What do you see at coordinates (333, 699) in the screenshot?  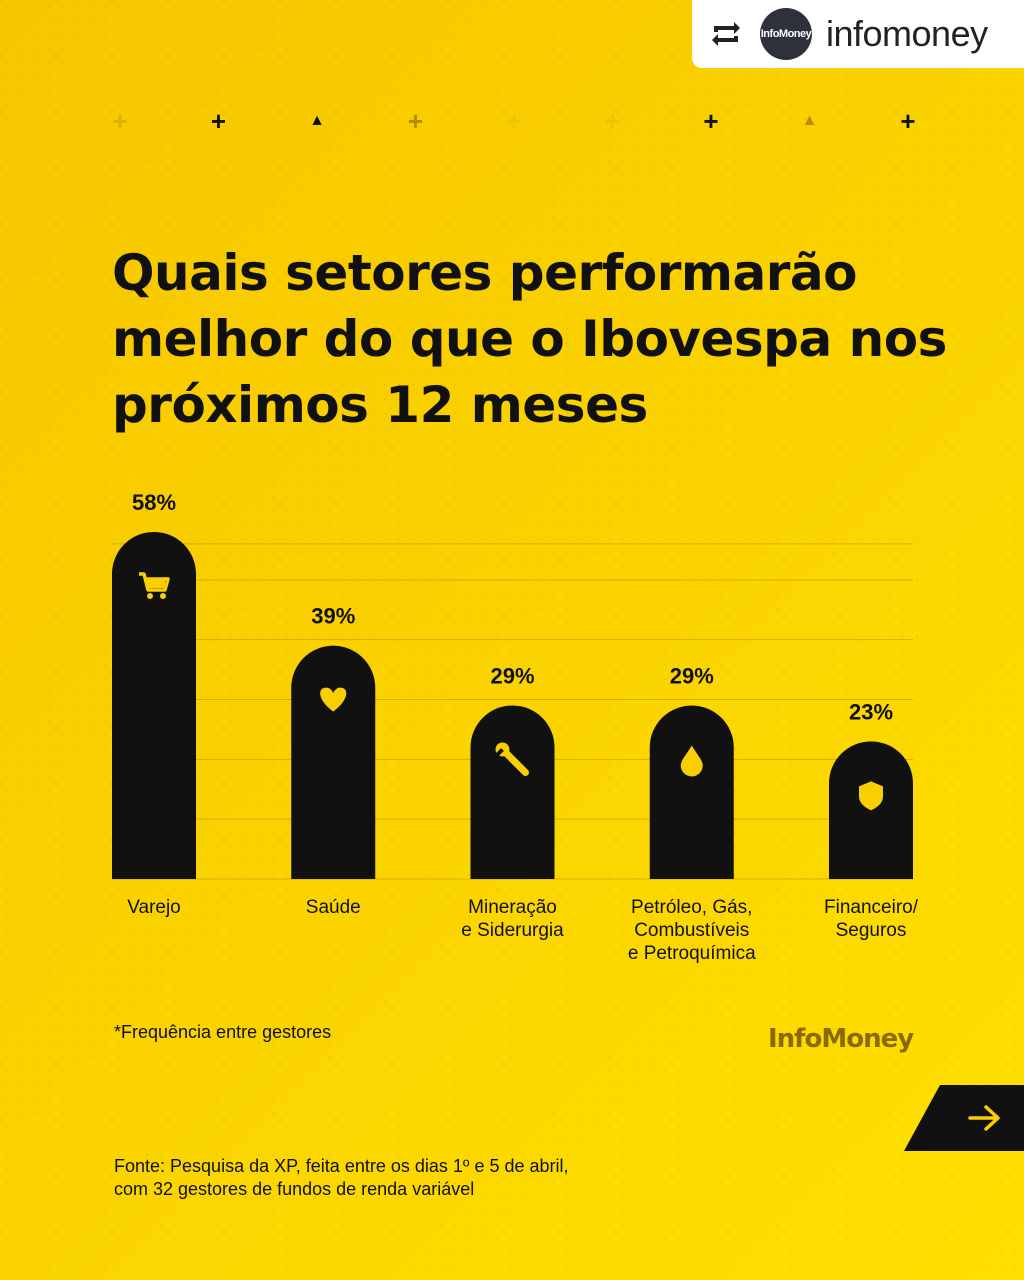 I see `heart-icon` at bounding box center [333, 699].